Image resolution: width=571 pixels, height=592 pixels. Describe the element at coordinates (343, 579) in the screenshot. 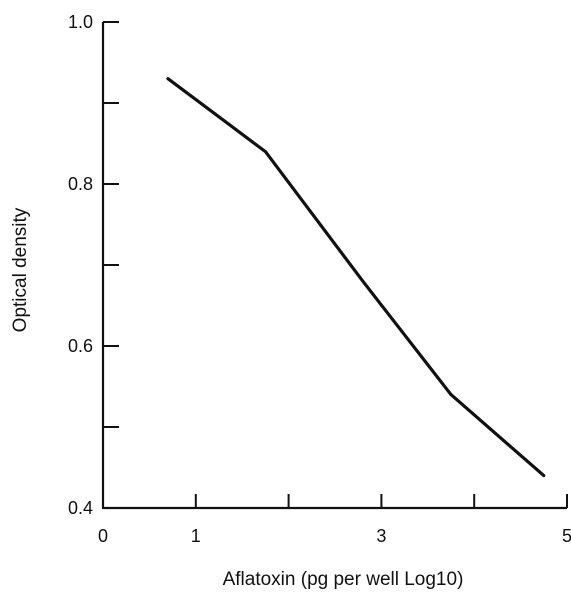

I see `x-axis-title: Aflatoxin (pg per well Log10)` at that location.